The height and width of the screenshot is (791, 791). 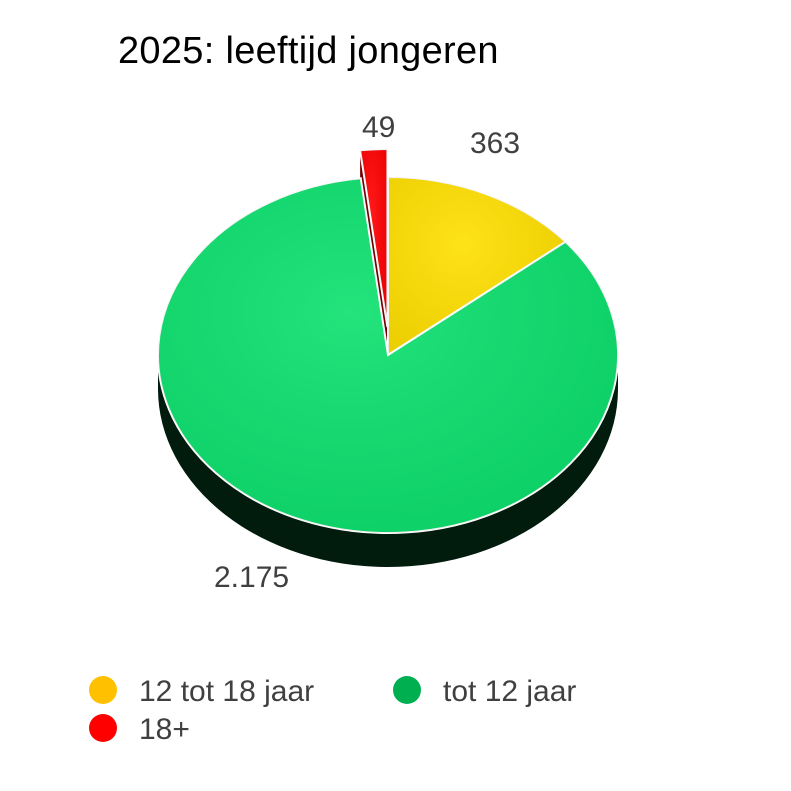 I want to click on legend-marker-12-tot-18-jaar, so click(x=103, y=690).